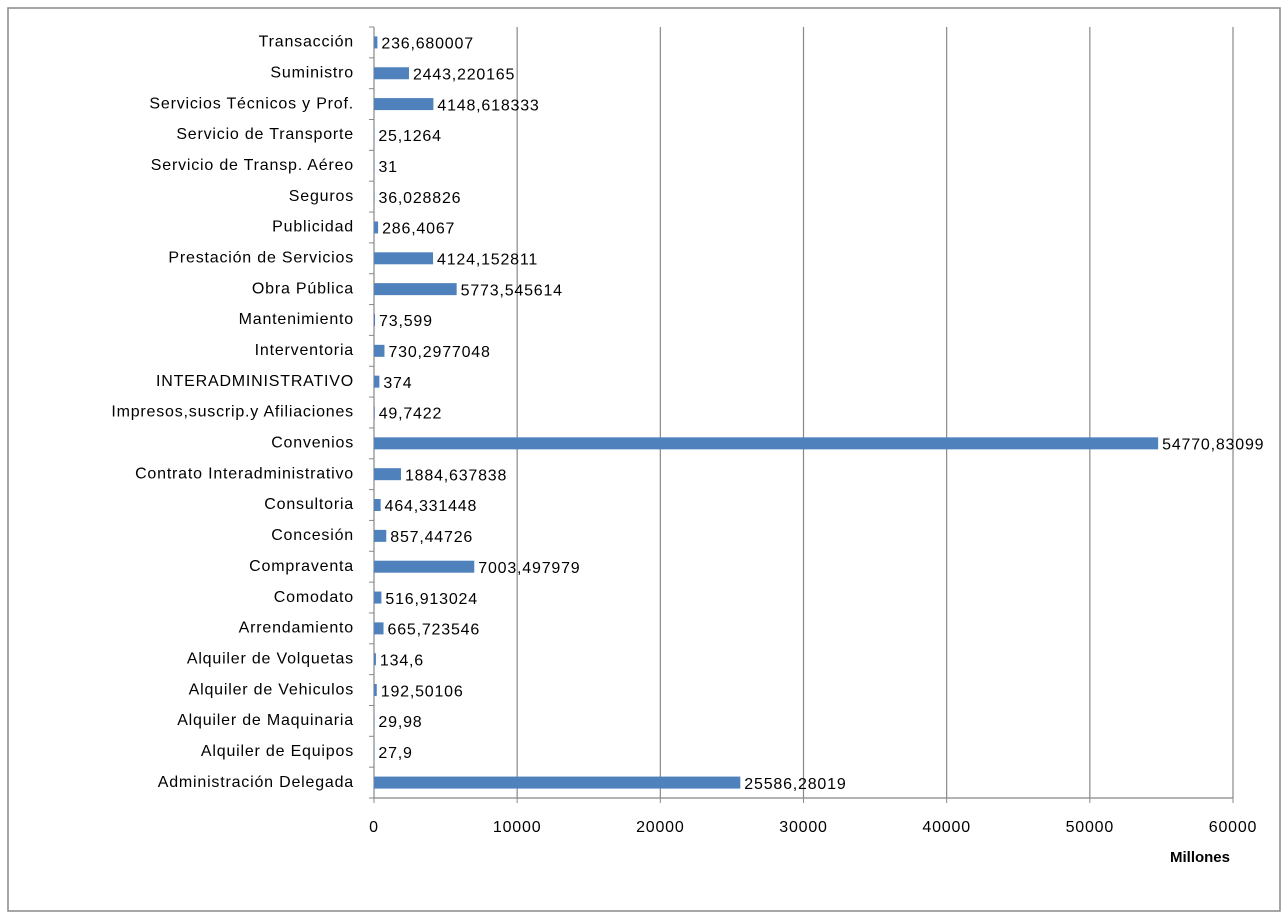  Describe the element at coordinates (232, 412) in the screenshot. I see `y-tick-label: Impresos,suscrip.y Afiliaciones` at that location.